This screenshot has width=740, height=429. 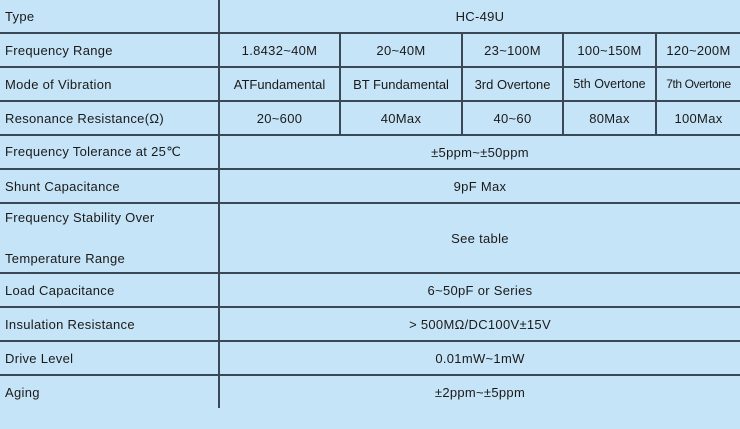 What do you see at coordinates (479, 324) in the screenshot?
I see `row-value: > 500MΩ/DC100V±15V` at bounding box center [479, 324].